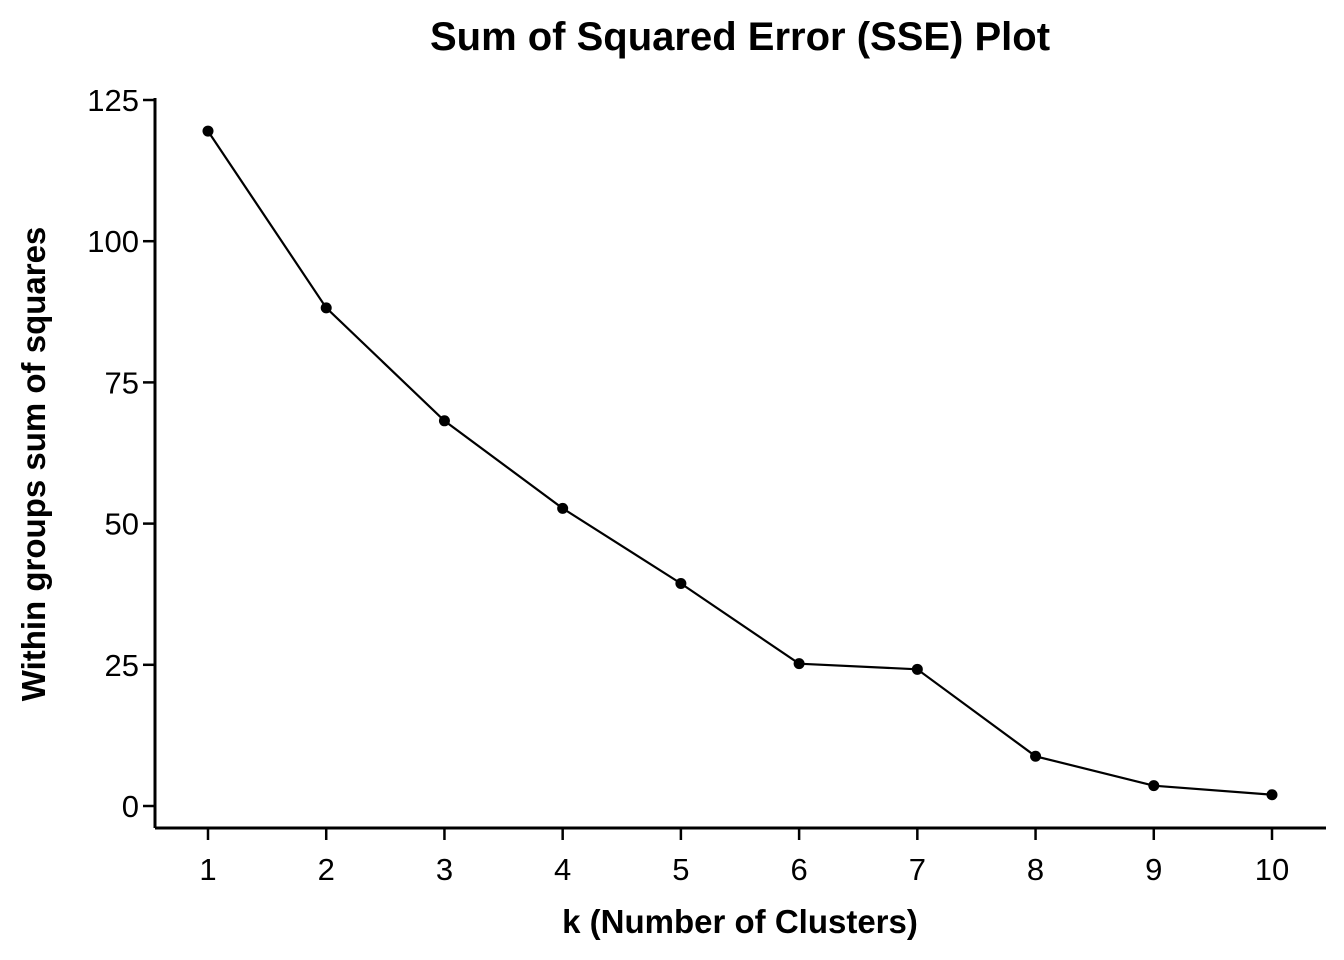 The height and width of the screenshot is (960, 1344). What do you see at coordinates (122, 382) in the screenshot?
I see `y-tick-label: 75` at bounding box center [122, 382].